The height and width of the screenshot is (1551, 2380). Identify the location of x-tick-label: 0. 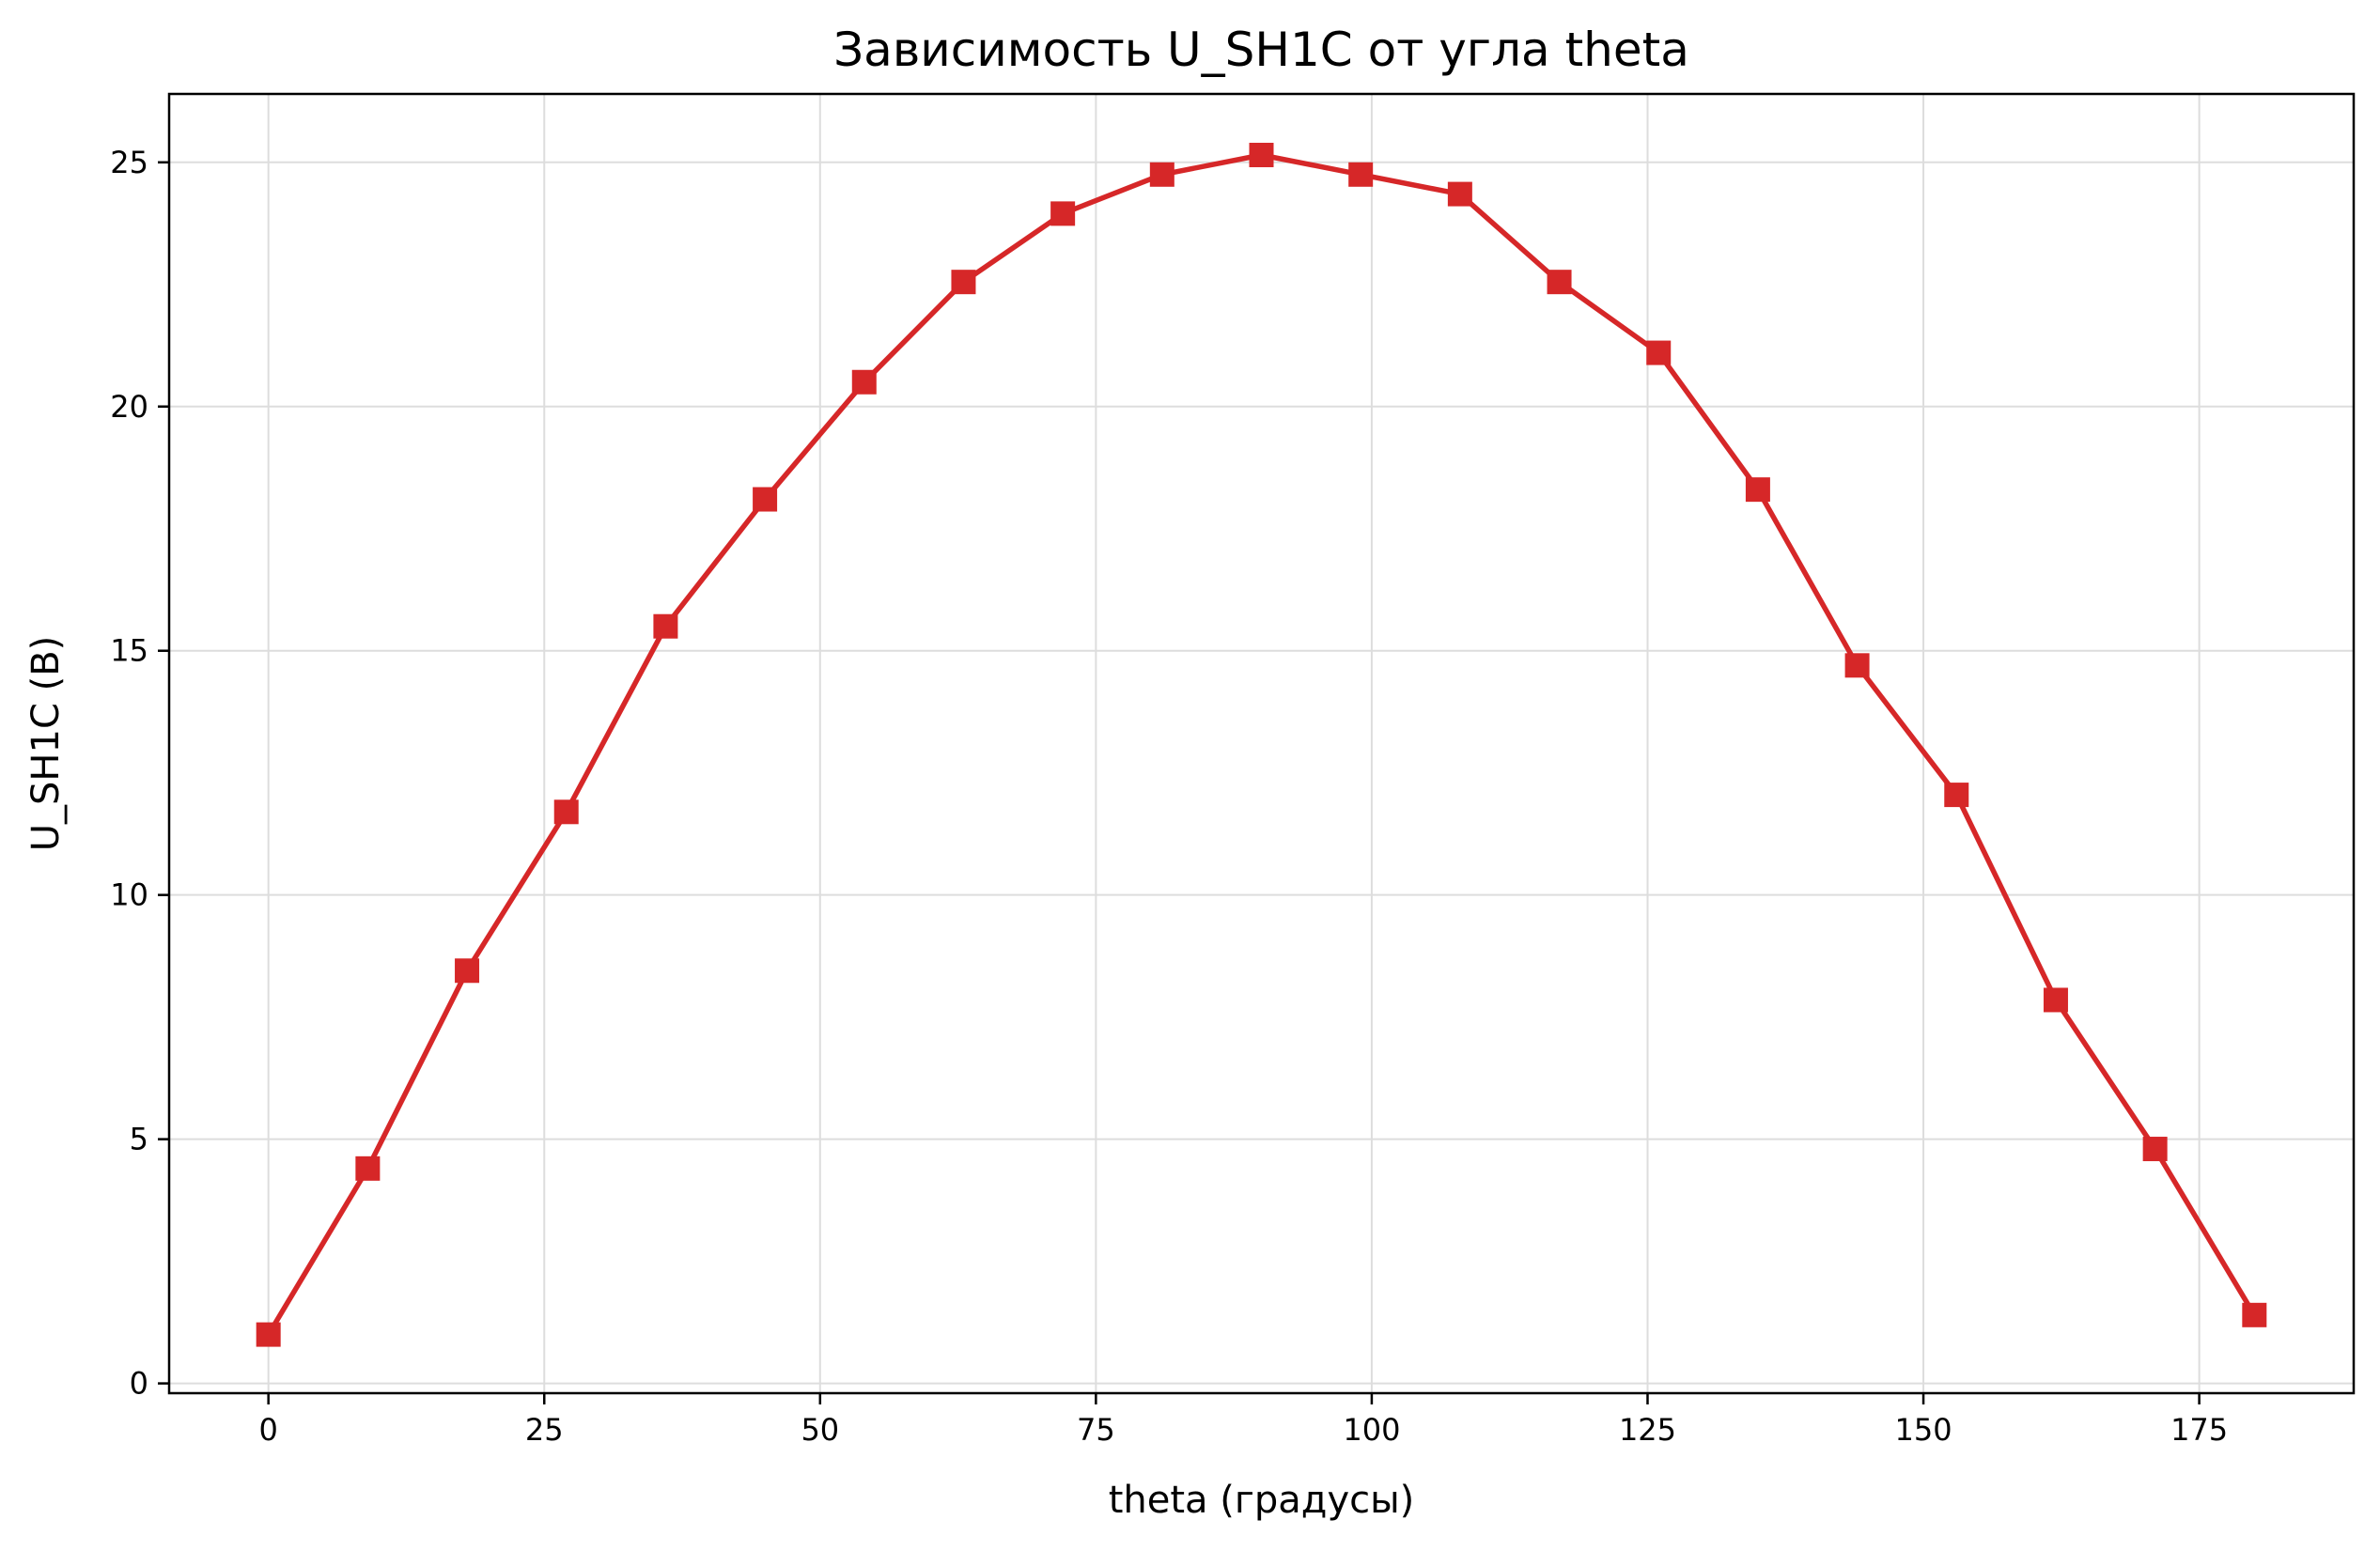
(268, 1430).